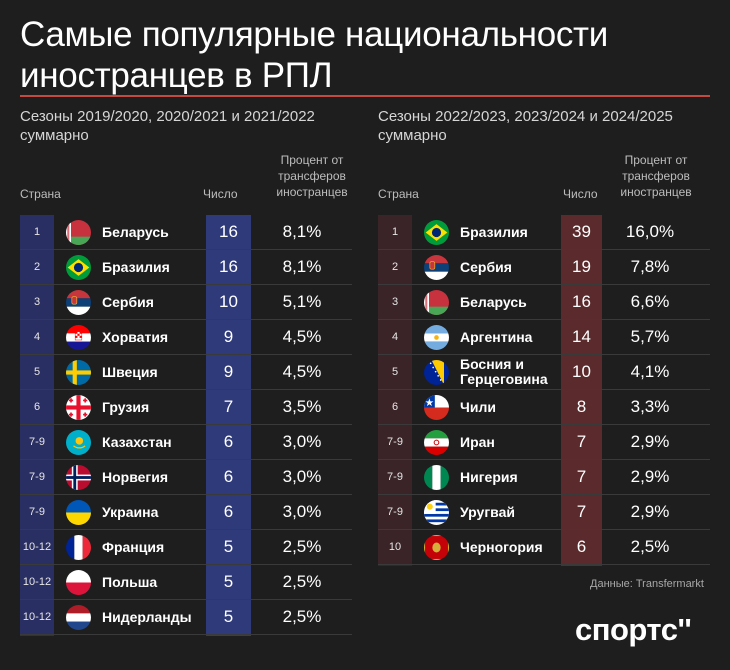 This screenshot has width=730, height=670. I want to click on country-name: Нигерия, so click(489, 476).